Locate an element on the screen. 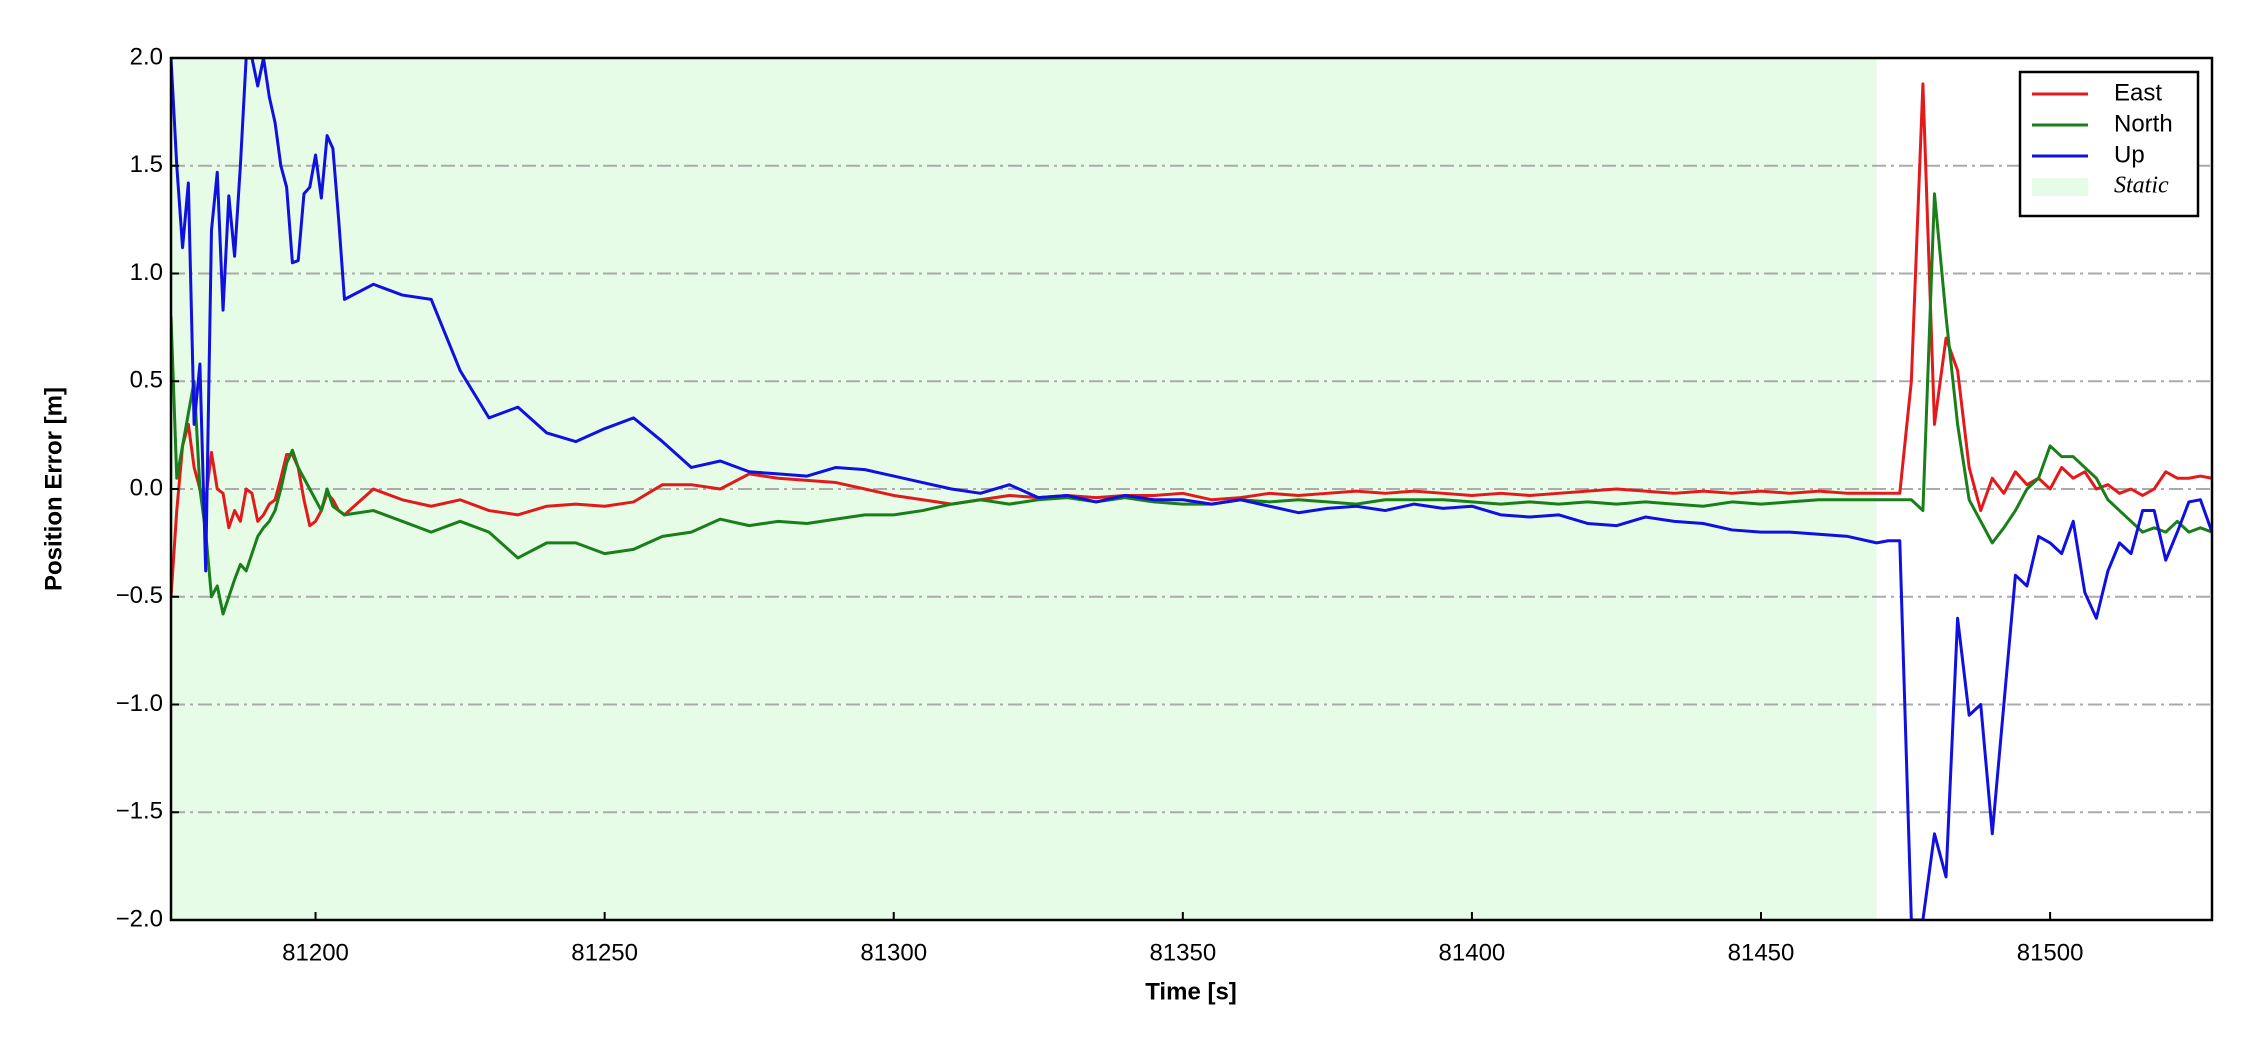 This screenshot has height=1050, width=2250. x-tick-label: 81400 is located at coordinates (1472, 952).